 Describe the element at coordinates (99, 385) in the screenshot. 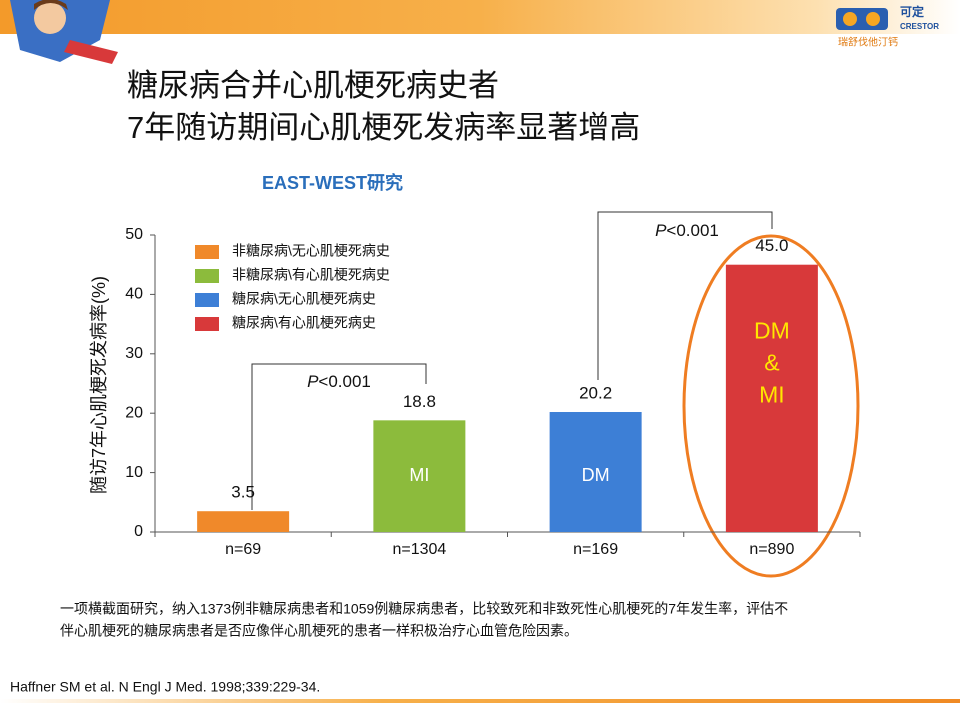

I see `y-axis-label: 随访7年心肌梗死发病率(%)` at that location.